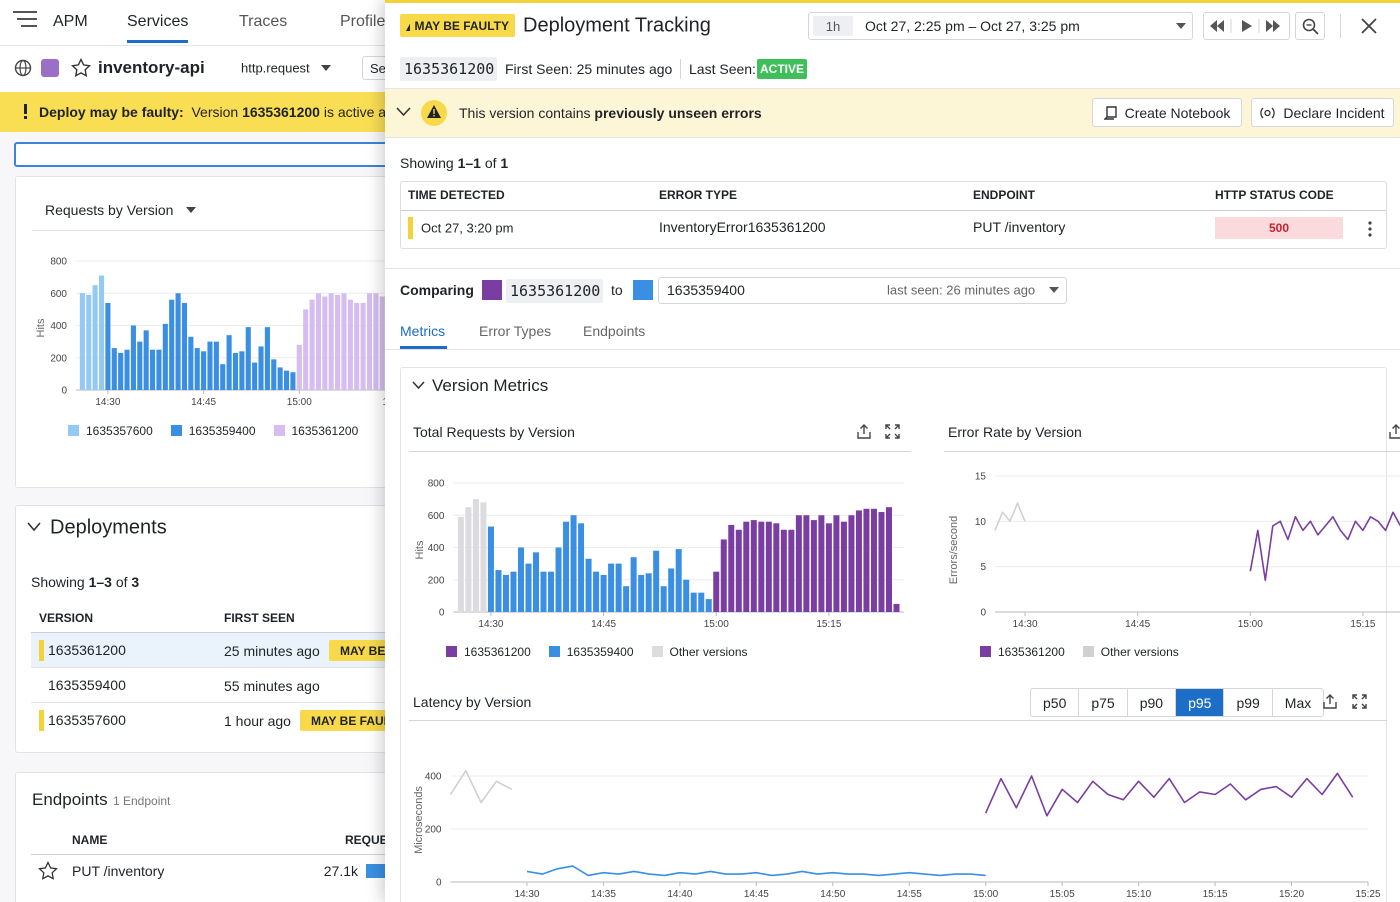 Image resolution: width=1400 pixels, height=902 pixels. I want to click on endpoint-name: PUT /inventory, so click(118, 871).